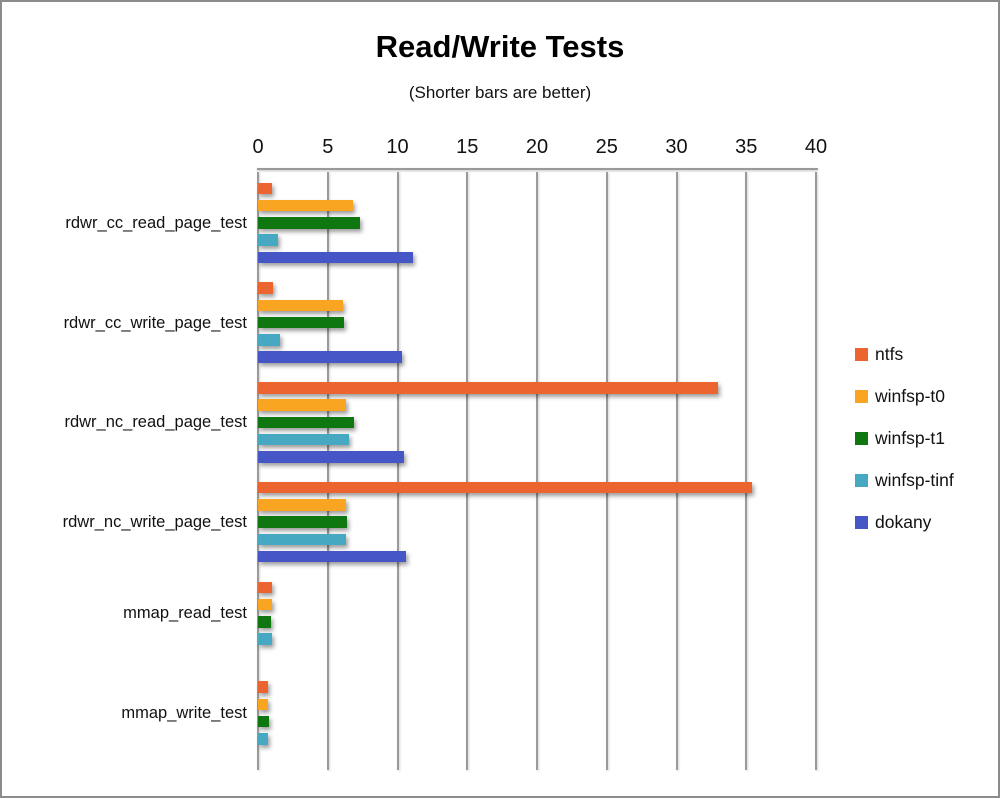 The height and width of the screenshot is (798, 1000). What do you see at coordinates (903, 521) in the screenshot?
I see `legend-label: dokany` at bounding box center [903, 521].